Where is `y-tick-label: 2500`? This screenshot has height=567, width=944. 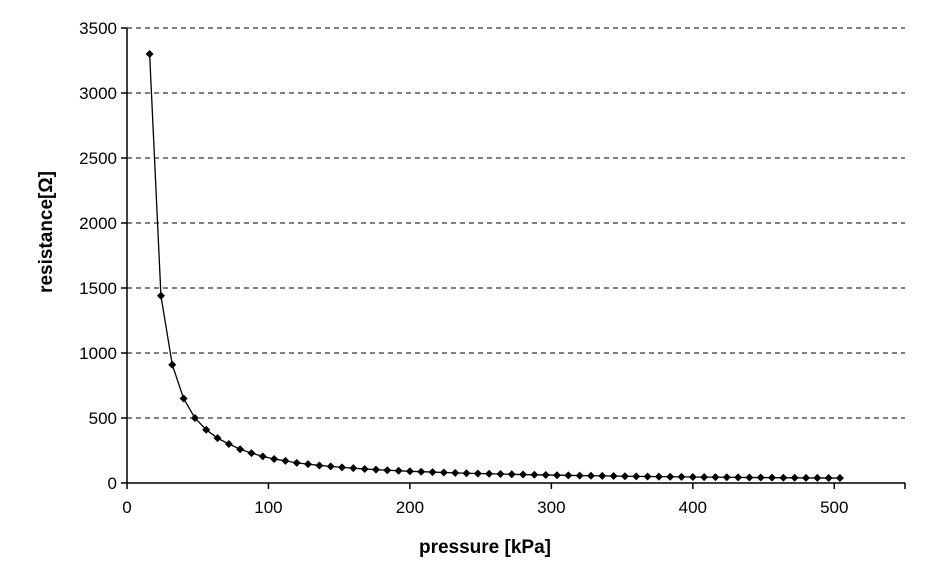
y-tick-label: 2500 is located at coordinates (98, 158).